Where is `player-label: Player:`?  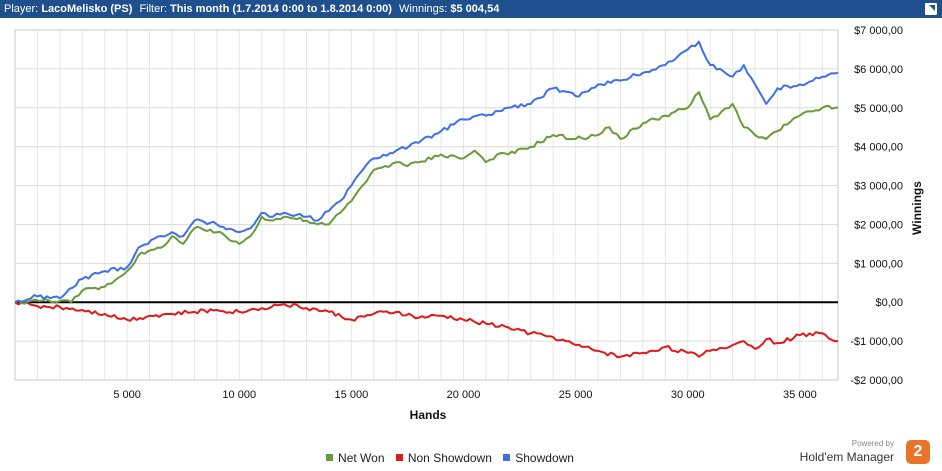 player-label: Player: is located at coordinates (21, 9).